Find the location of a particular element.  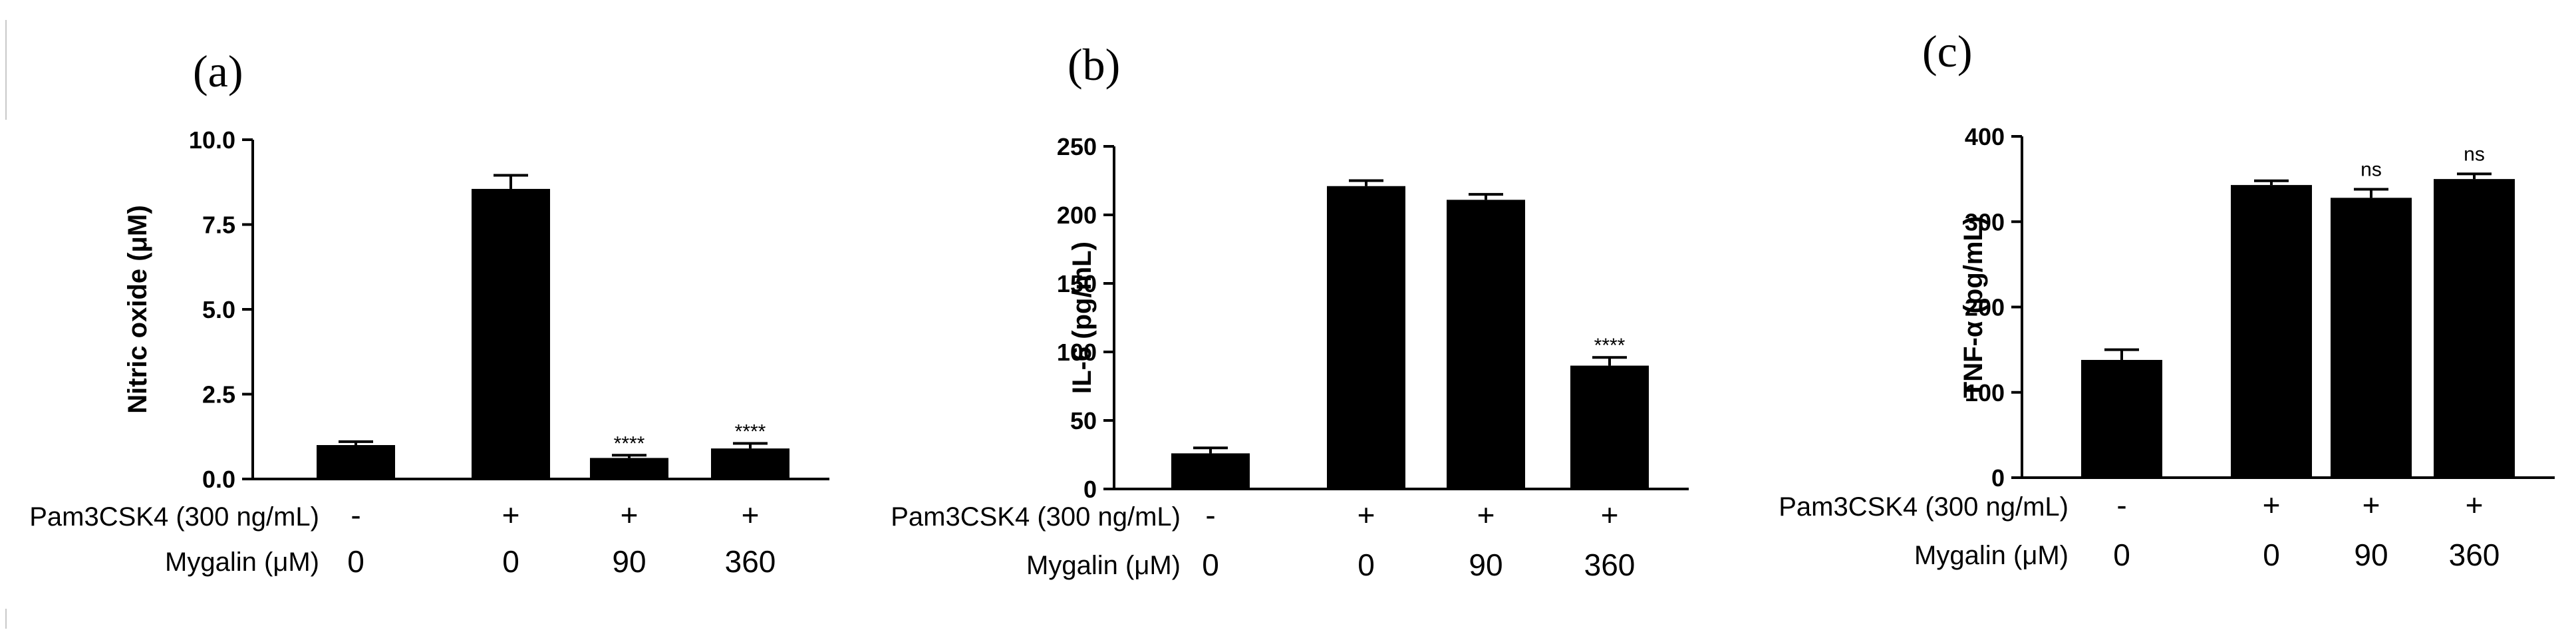

panel-label: (b) is located at coordinates (1094, 64).